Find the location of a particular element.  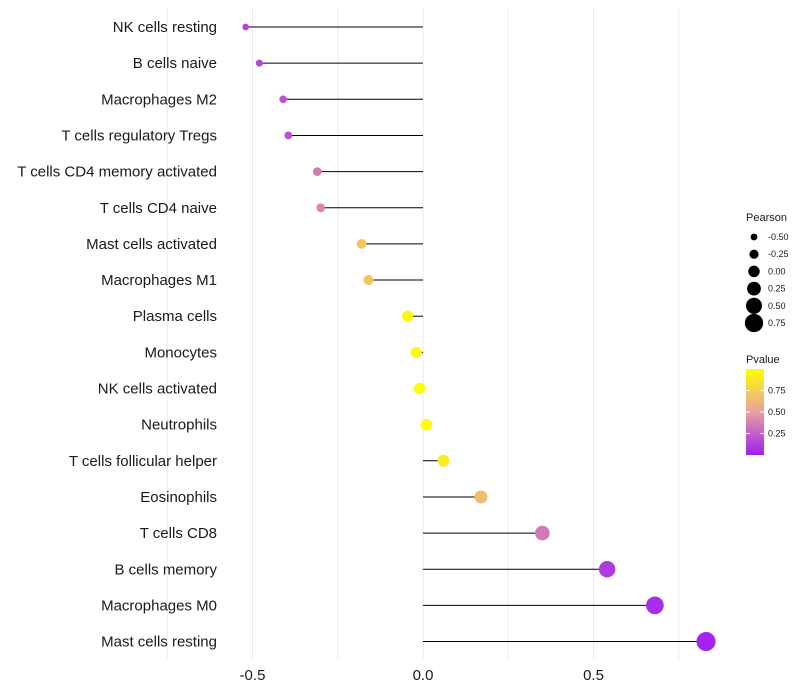

legend-pvalue-title: Pvalue is located at coordinates (763, 360).